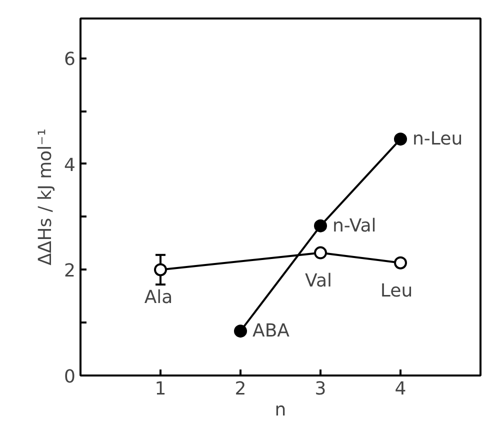  What do you see at coordinates (240, 389) in the screenshot?
I see `x-tick-label: 2` at bounding box center [240, 389].